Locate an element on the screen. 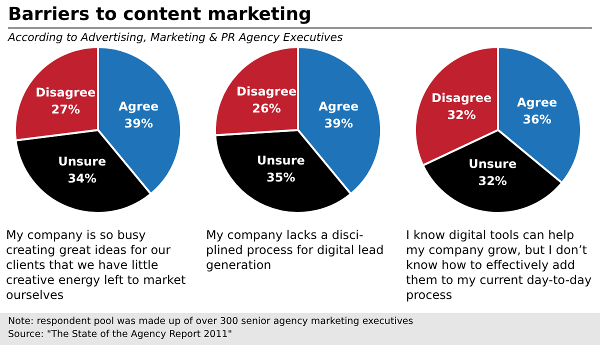  data-label: 27% is located at coordinates (65, 109).